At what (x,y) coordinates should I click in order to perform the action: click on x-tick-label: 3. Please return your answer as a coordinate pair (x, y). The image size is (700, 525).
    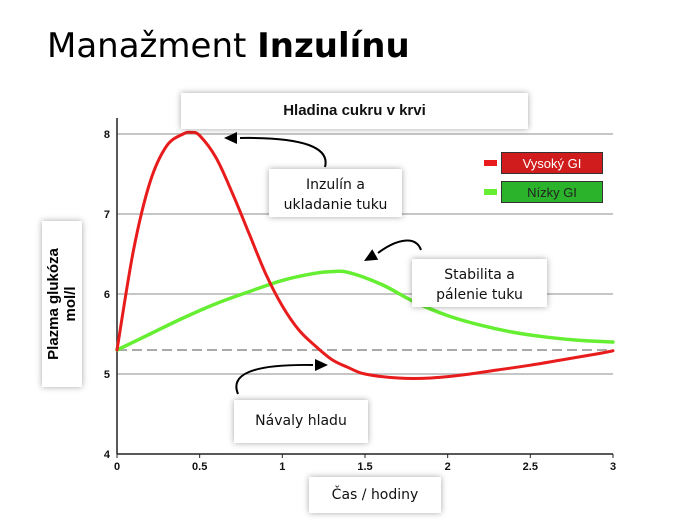
    Looking at the image, I should click on (613, 467).